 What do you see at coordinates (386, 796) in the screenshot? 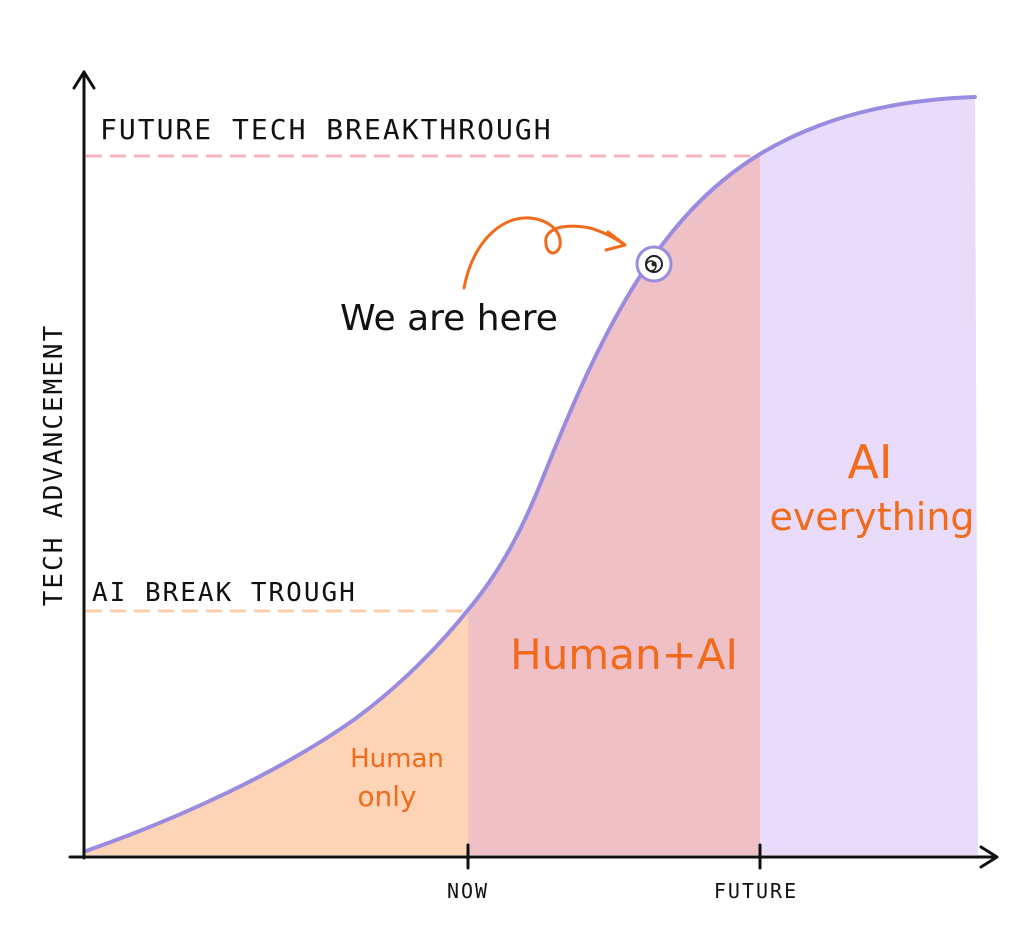
I see `human-only-label-line2: only` at bounding box center [386, 796].